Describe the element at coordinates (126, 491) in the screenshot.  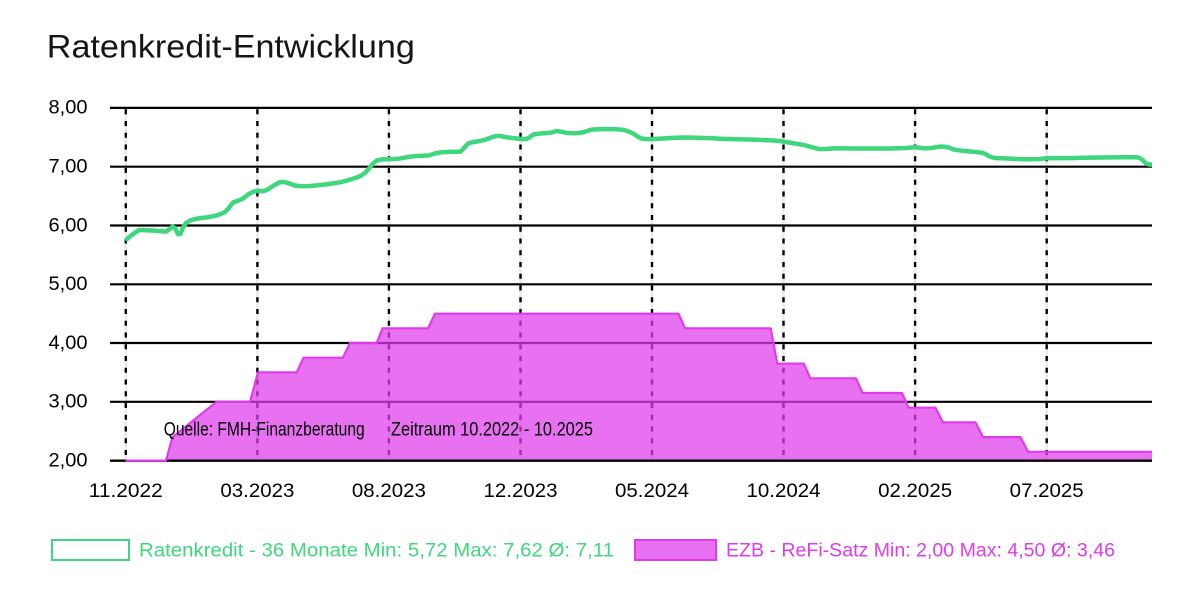
I see `svg-text: 11.2022` at that location.